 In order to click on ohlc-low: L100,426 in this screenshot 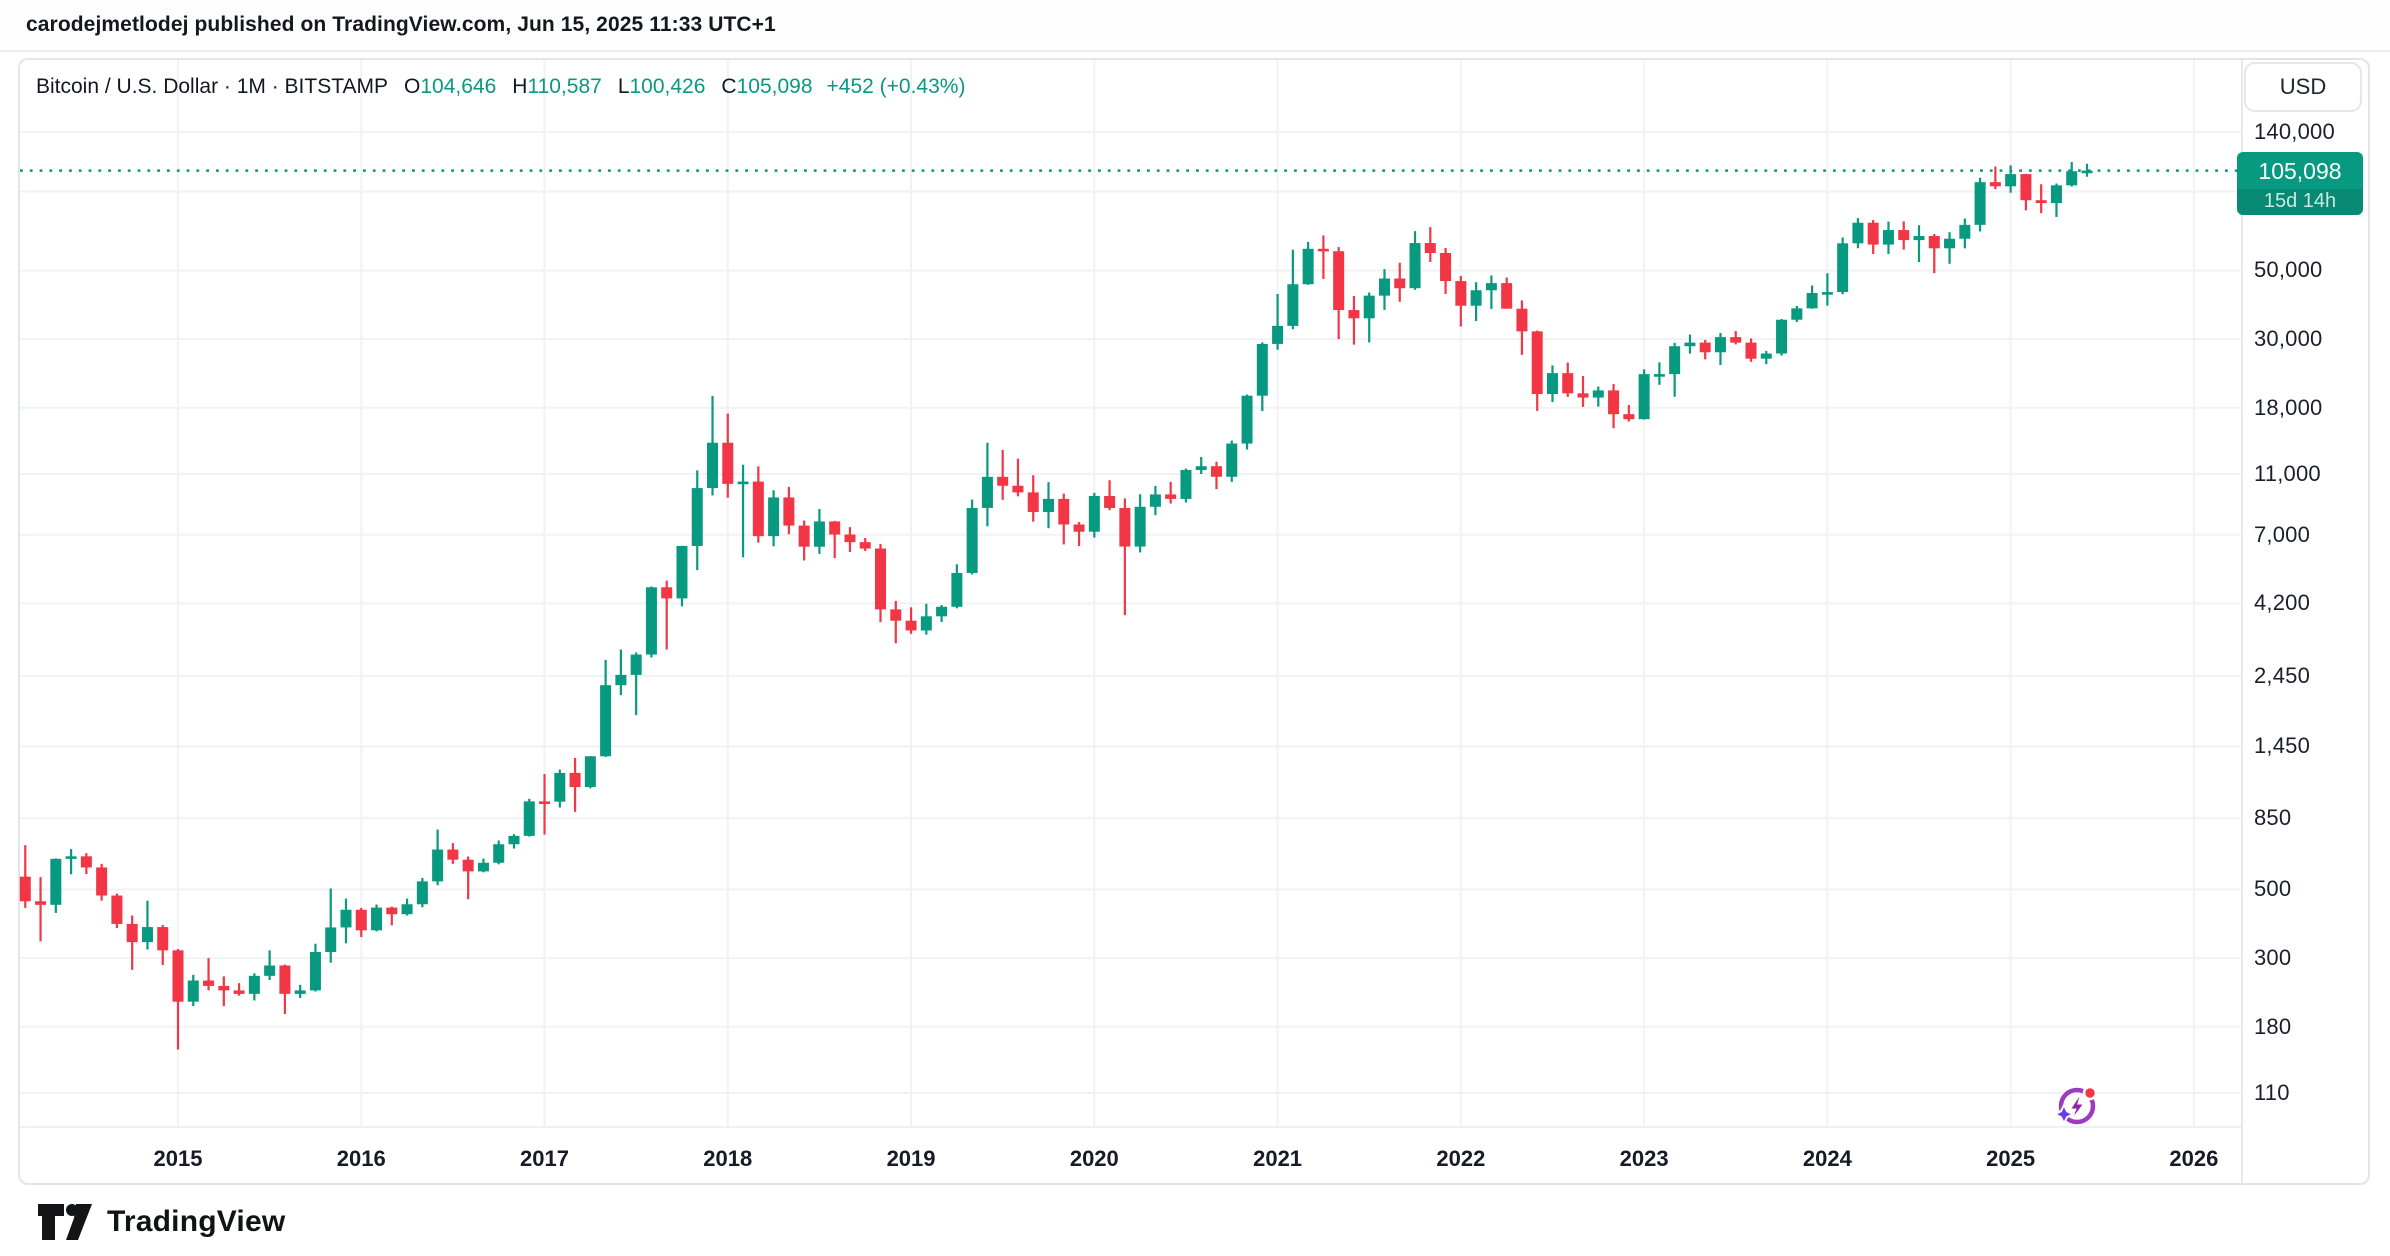, I will do `click(661, 86)`.